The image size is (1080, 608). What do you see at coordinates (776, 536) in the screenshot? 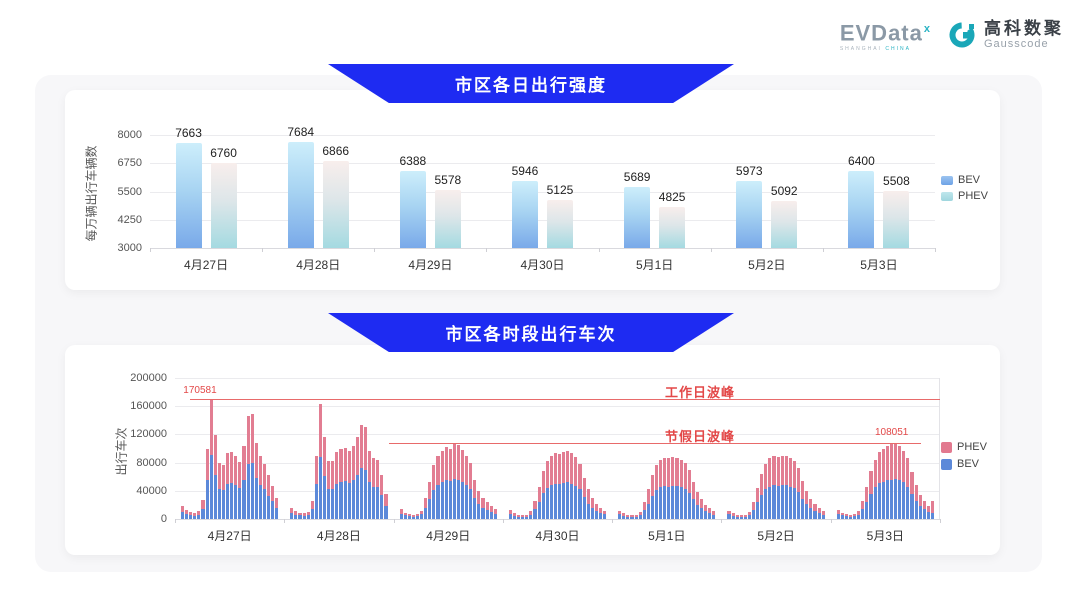
I see `x-axis-label: 5月2日` at bounding box center [776, 536].